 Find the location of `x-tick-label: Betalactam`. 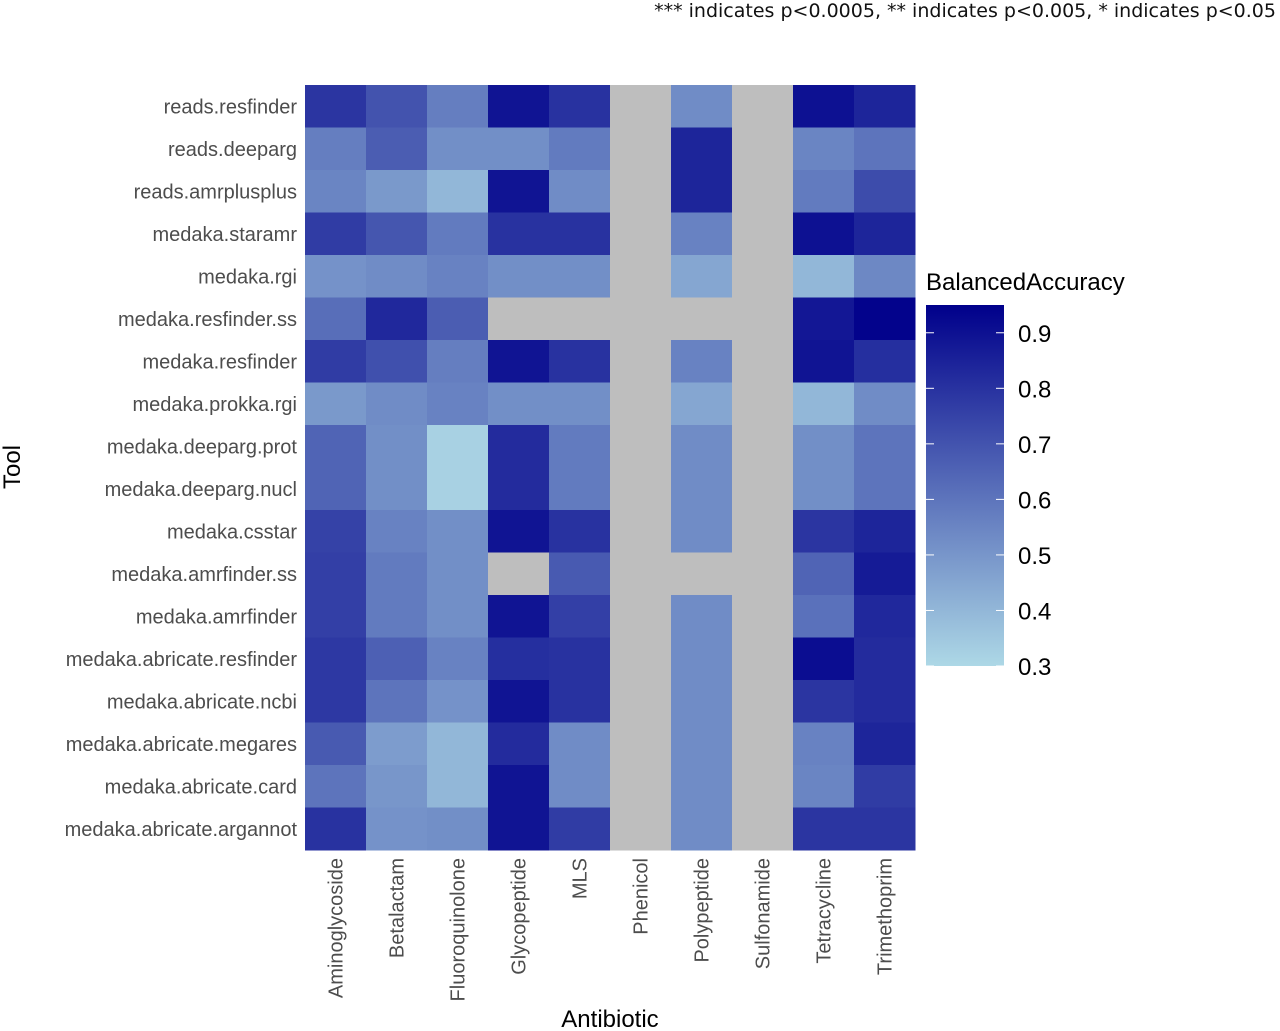

x-tick-label: Betalactam is located at coordinates (398, 908).